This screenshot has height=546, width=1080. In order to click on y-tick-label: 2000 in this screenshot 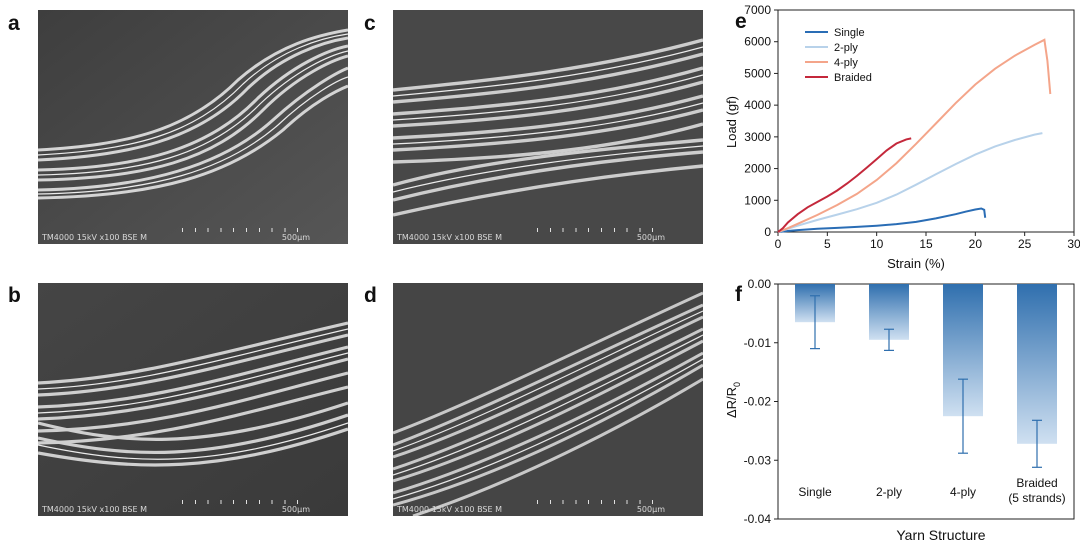, I will do `click(757, 169)`.